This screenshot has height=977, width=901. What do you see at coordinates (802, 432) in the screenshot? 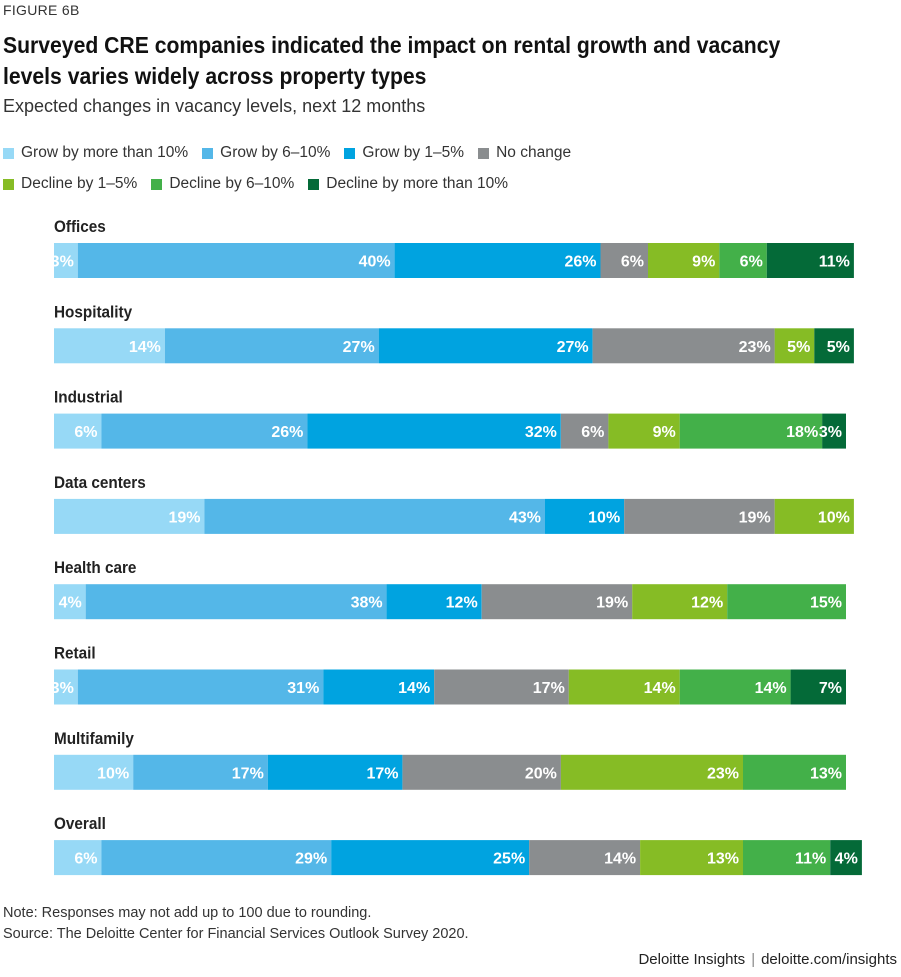
I see `data-label: 18%` at bounding box center [802, 432].